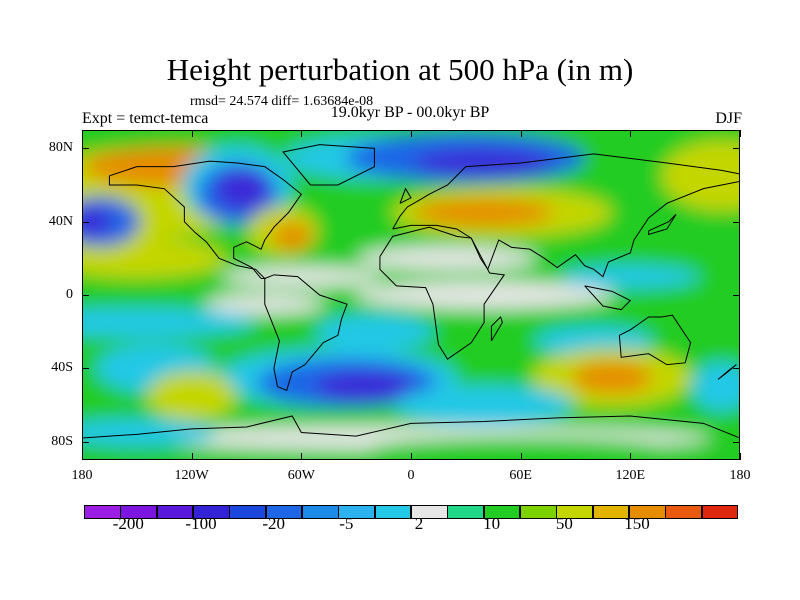 The width and height of the screenshot is (800, 600). I want to click on lat-tick-label: 80N, so click(60, 148).